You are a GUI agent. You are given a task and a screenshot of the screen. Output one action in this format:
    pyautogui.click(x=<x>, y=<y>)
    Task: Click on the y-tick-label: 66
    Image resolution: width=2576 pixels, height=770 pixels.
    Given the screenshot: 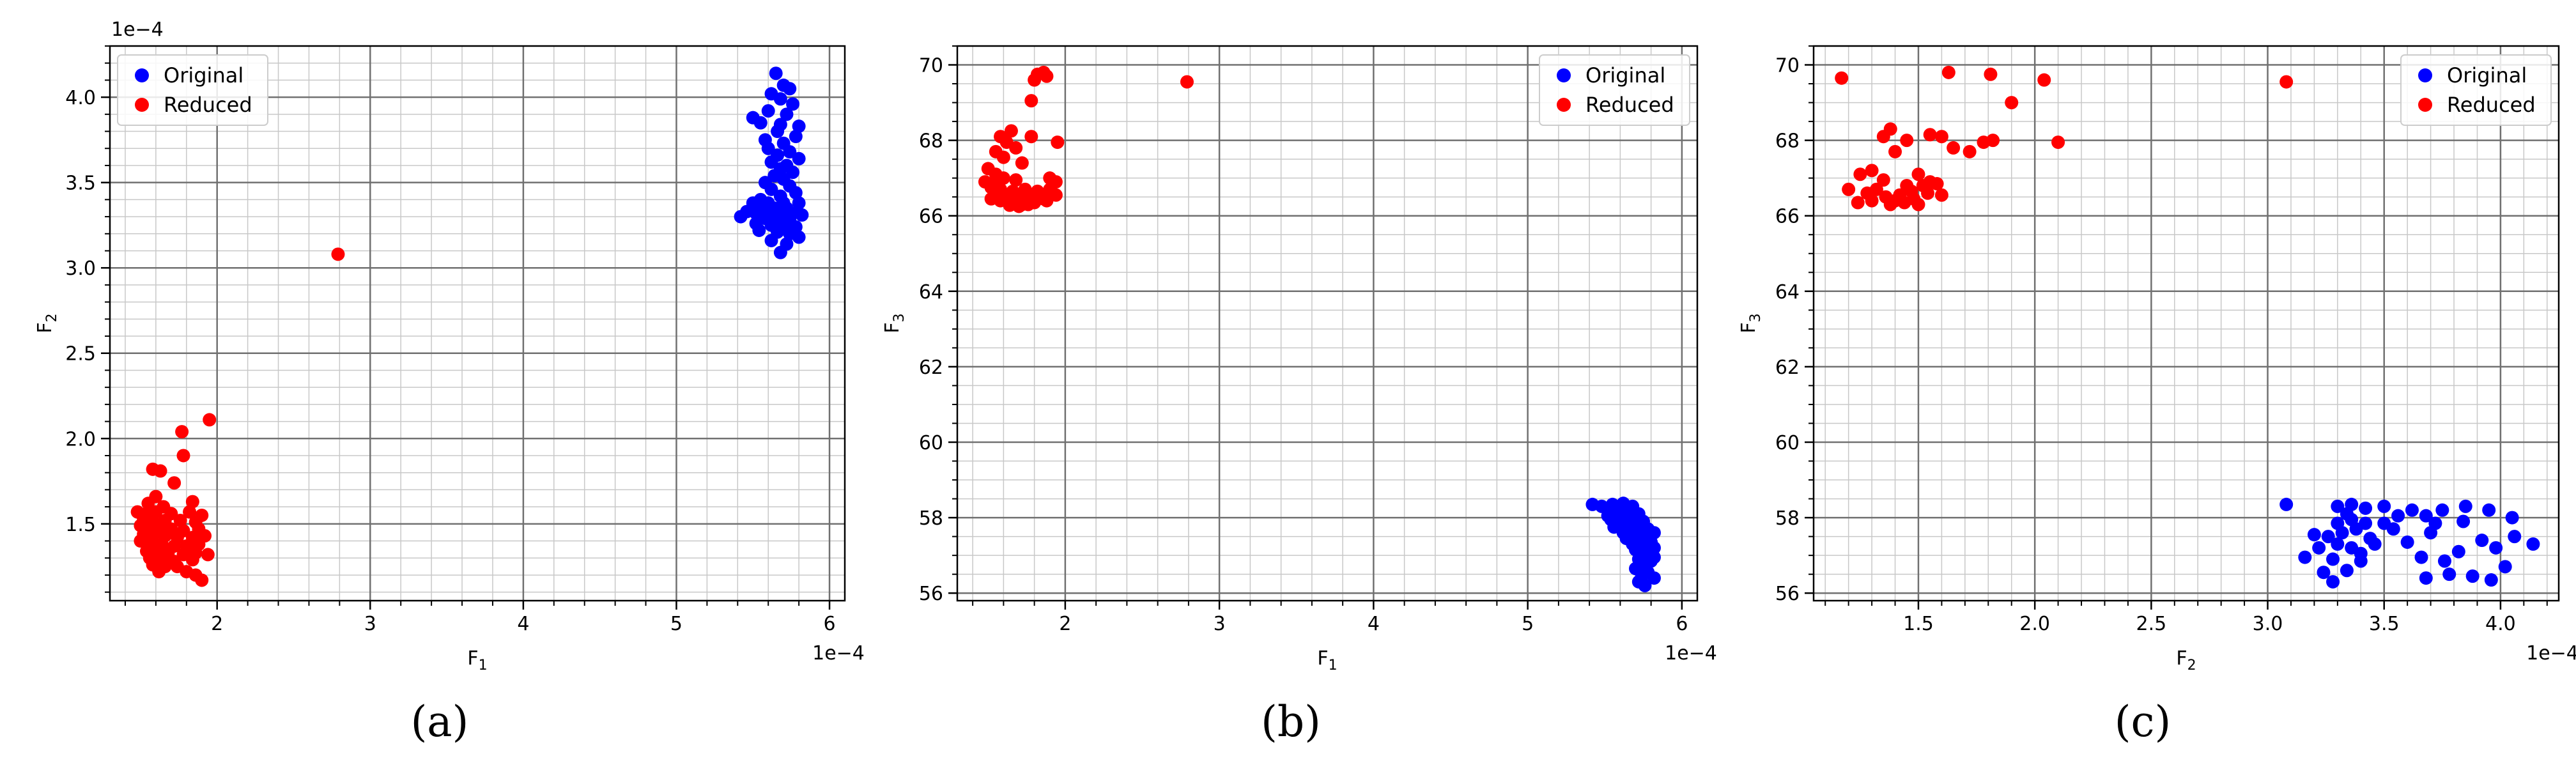 What is the action you would take?
    pyautogui.click(x=1787, y=217)
    